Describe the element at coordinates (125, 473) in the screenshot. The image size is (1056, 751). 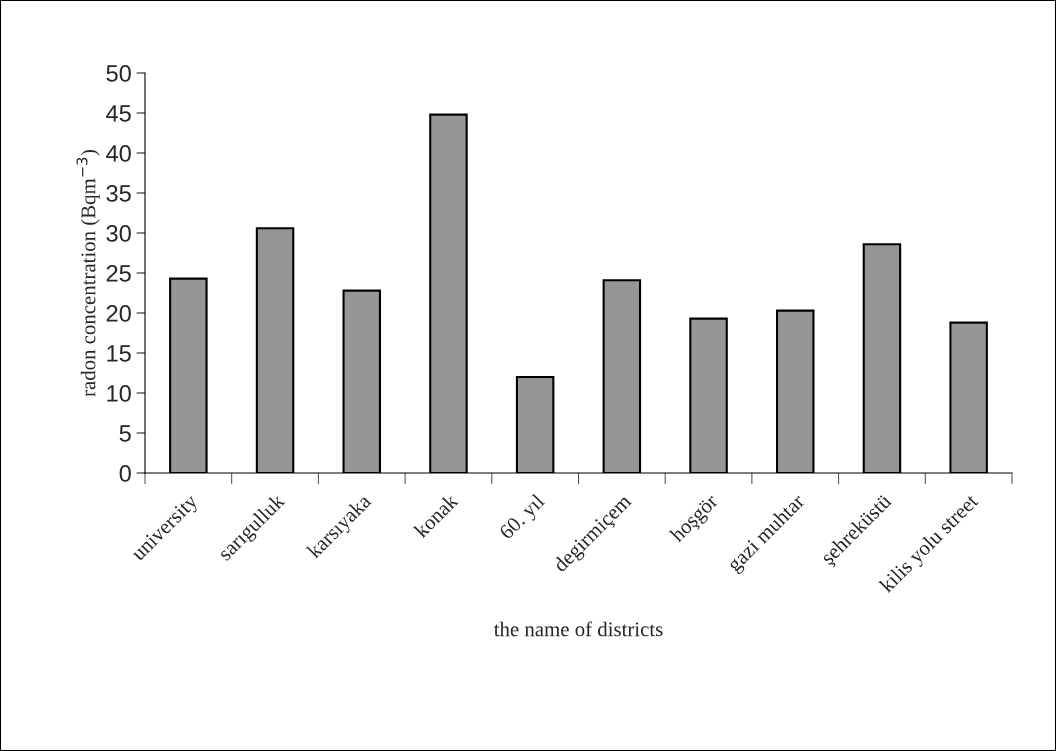
I see `y-tick-label: 0` at that location.